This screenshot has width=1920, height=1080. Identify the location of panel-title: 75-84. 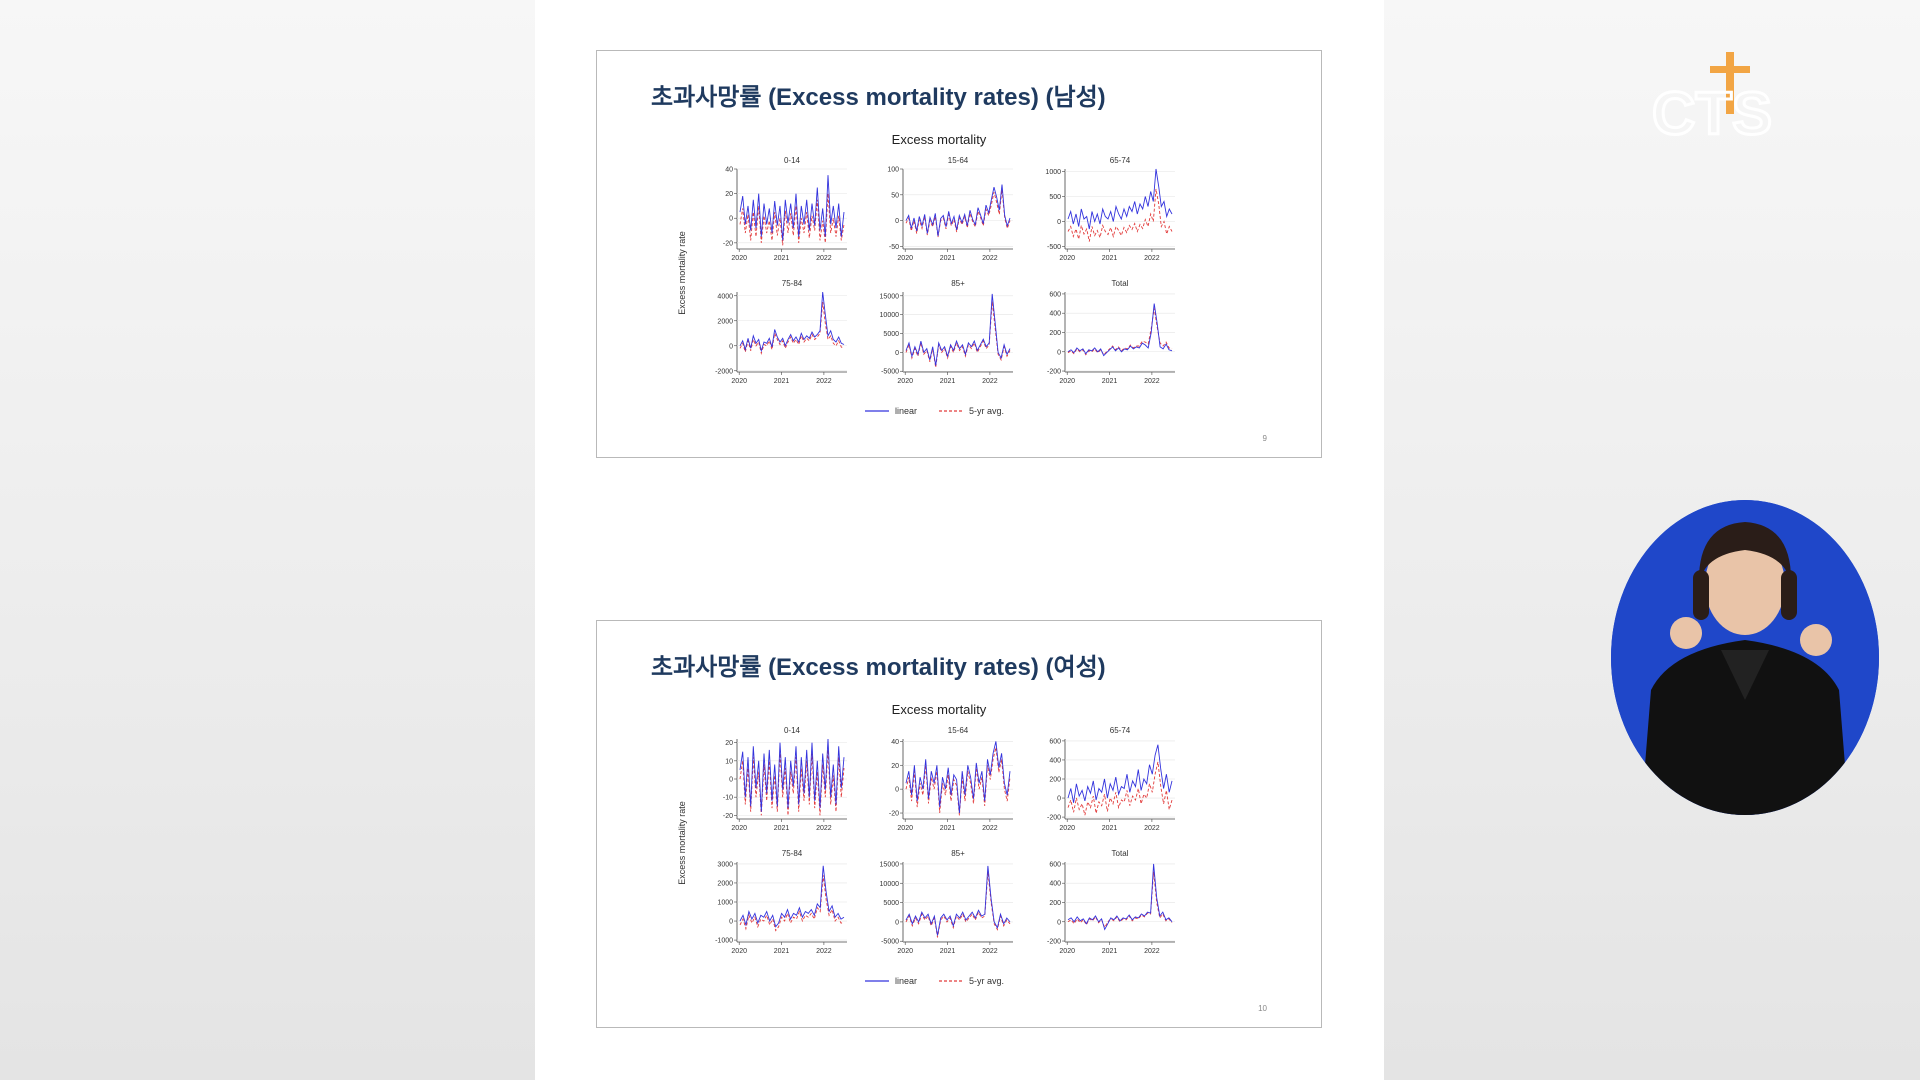
(792, 853).